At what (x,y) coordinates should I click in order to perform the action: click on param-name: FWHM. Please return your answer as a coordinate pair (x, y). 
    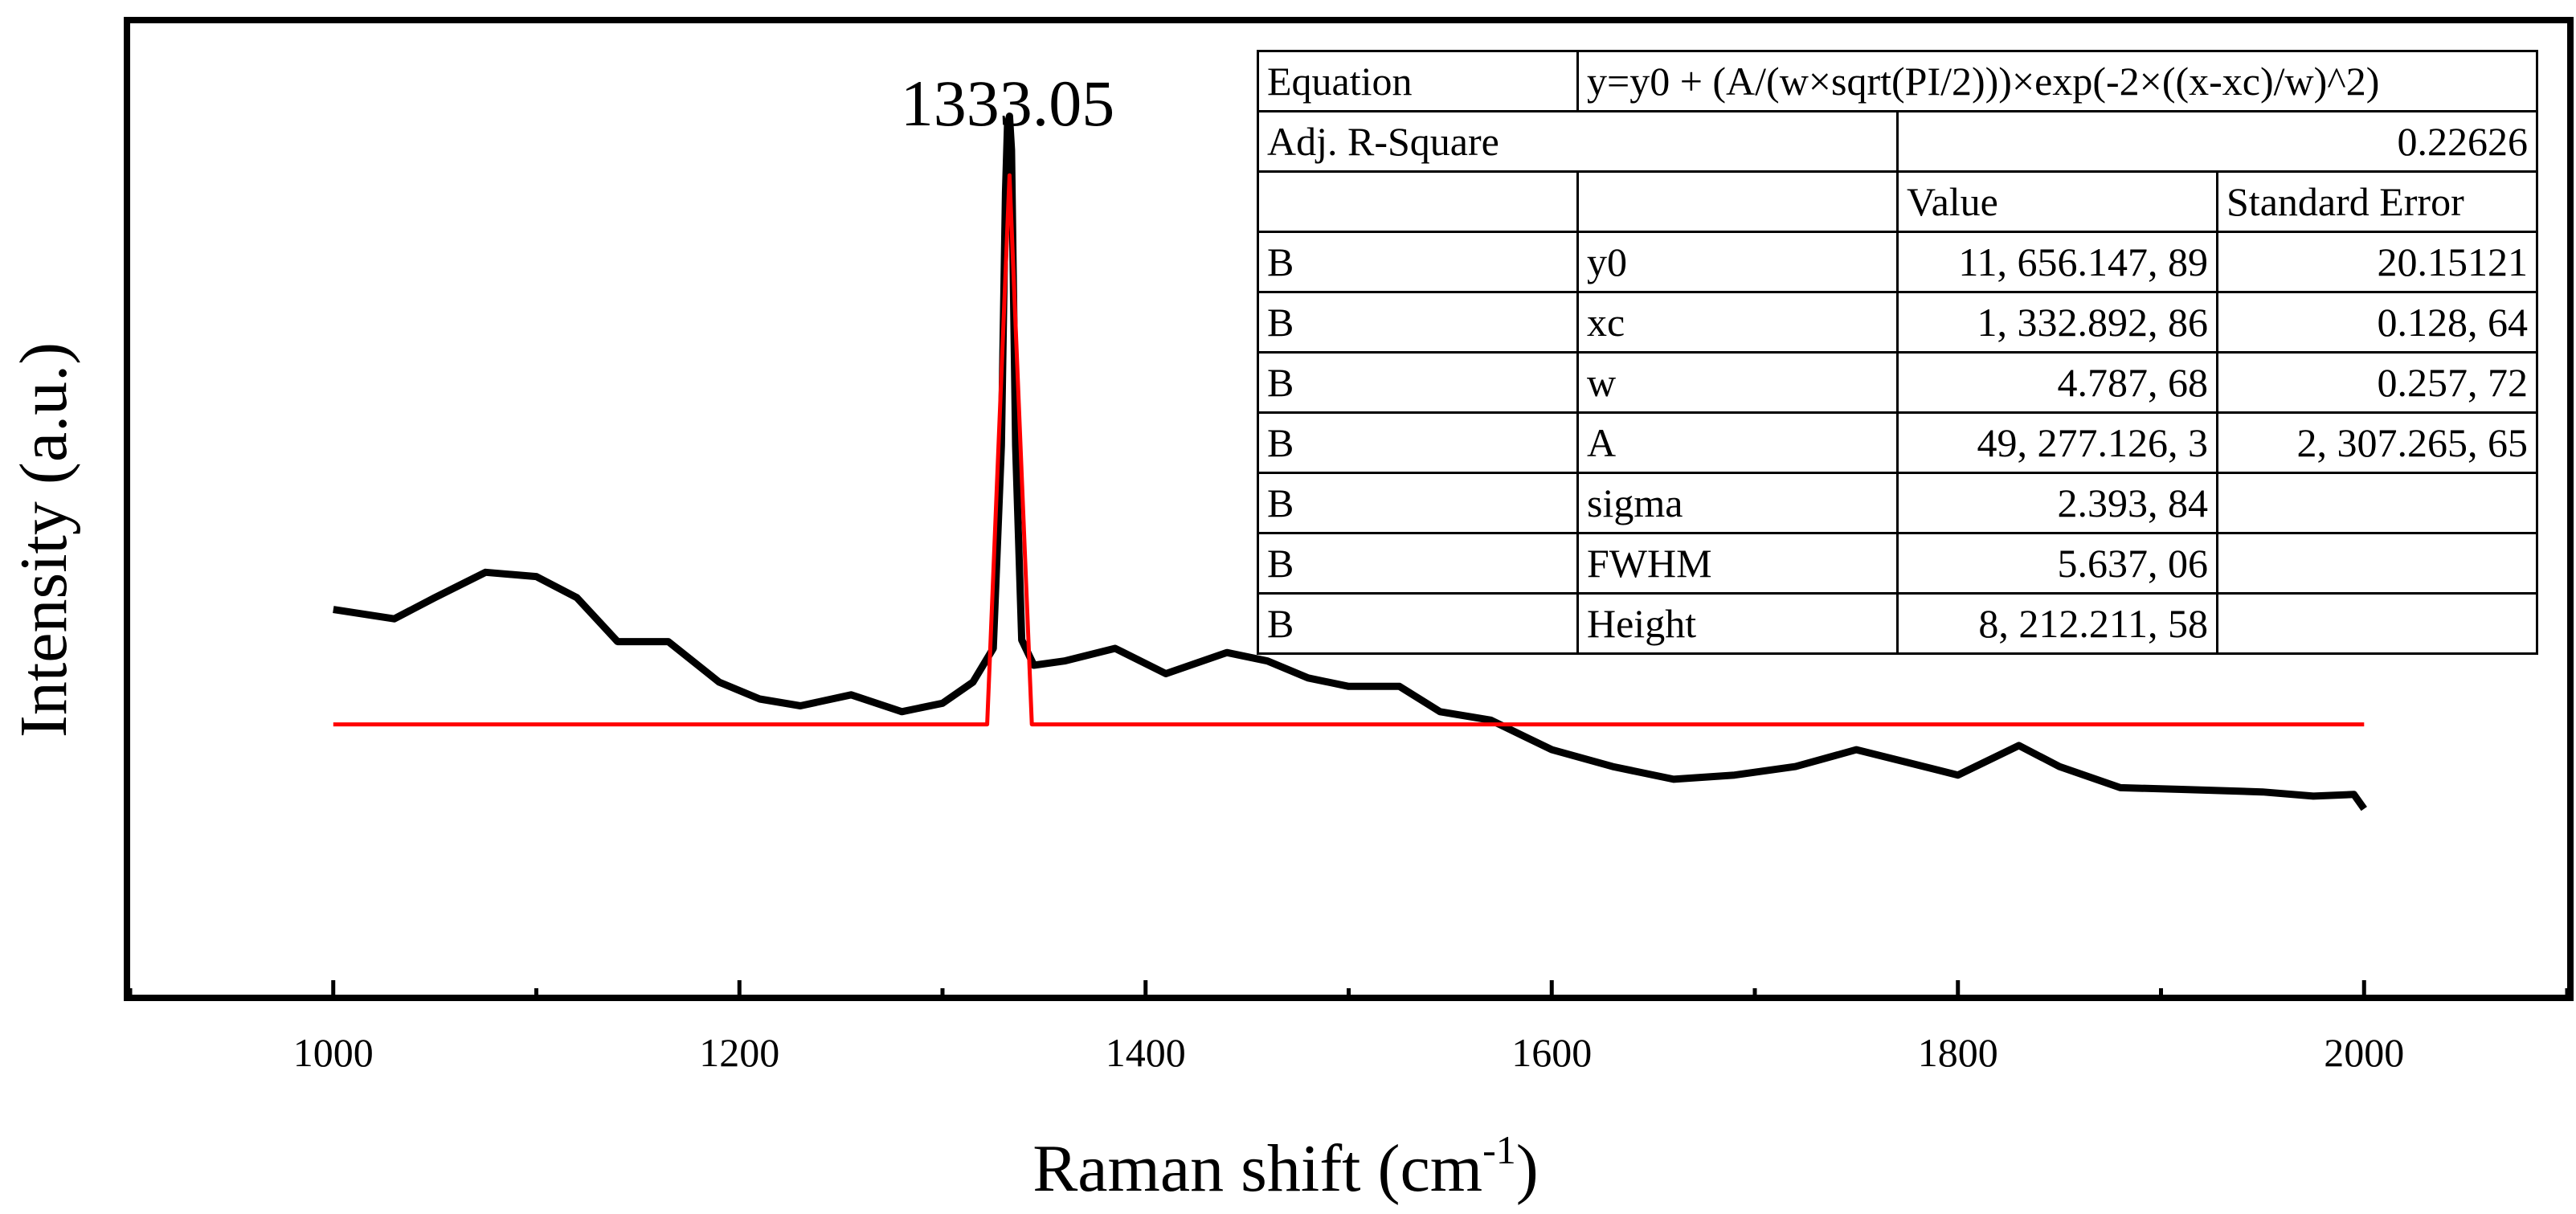
    Looking at the image, I should click on (1737, 563).